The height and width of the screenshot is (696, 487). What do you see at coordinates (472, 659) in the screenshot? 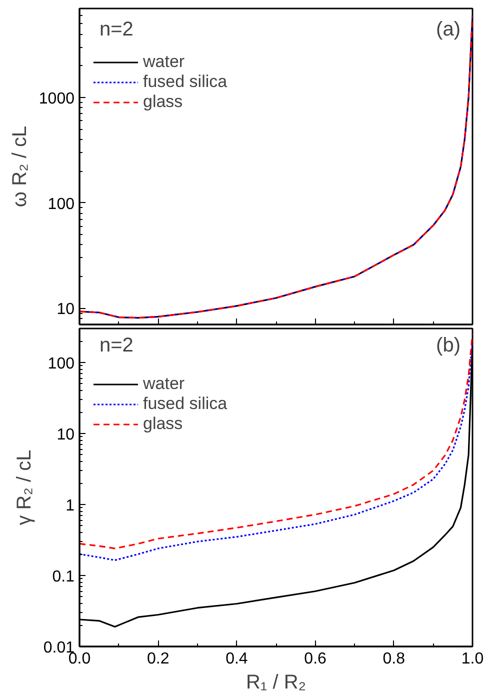
I see `x-tick-label: 1.0` at bounding box center [472, 659].